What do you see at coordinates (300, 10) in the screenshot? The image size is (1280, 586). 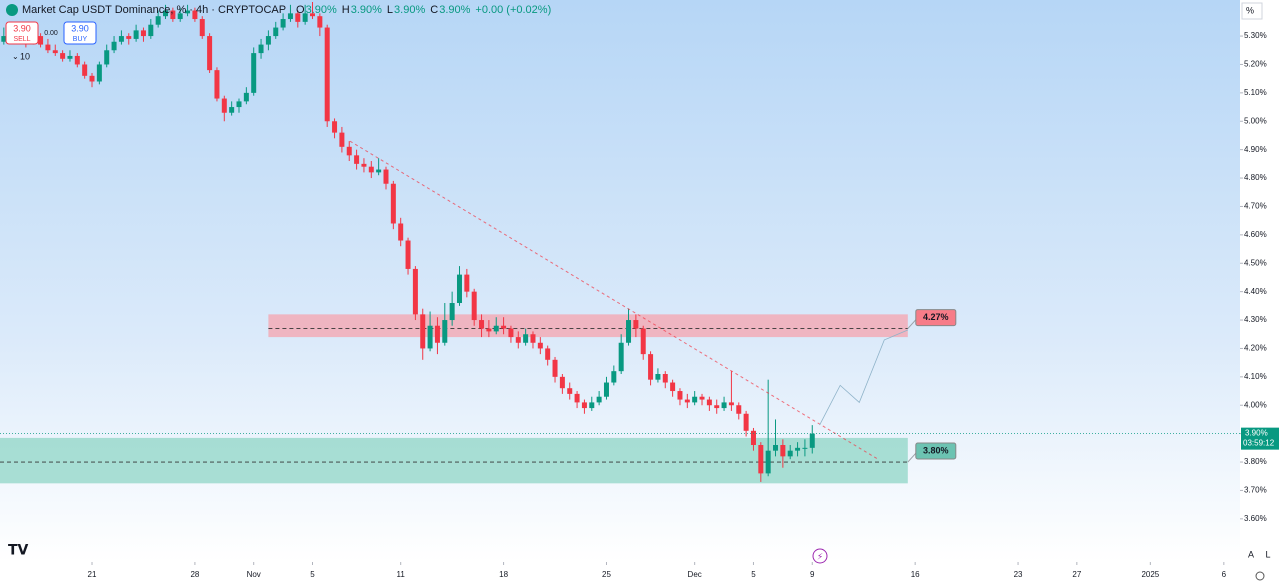 I see `readout-label: O` at bounding box center [300, 10].